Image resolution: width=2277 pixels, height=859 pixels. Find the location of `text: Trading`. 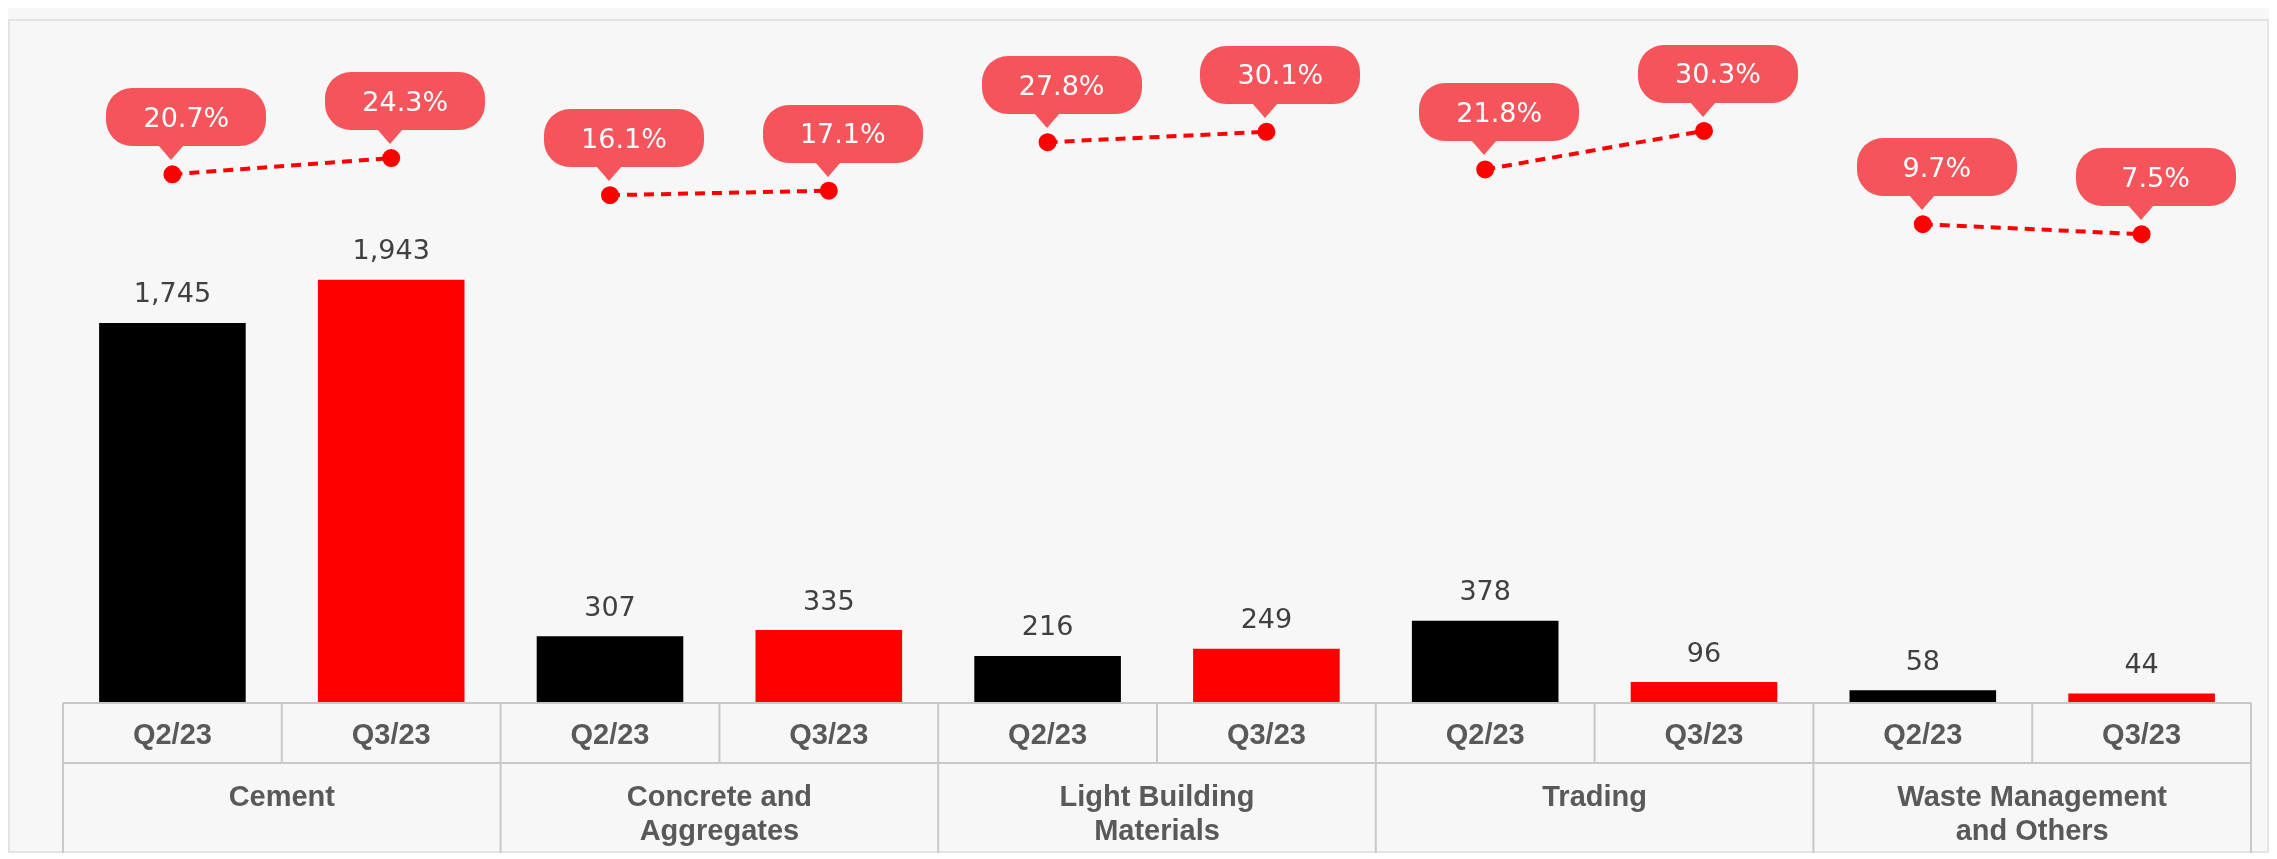

text: Trading is located at coordinates (1594, 795).